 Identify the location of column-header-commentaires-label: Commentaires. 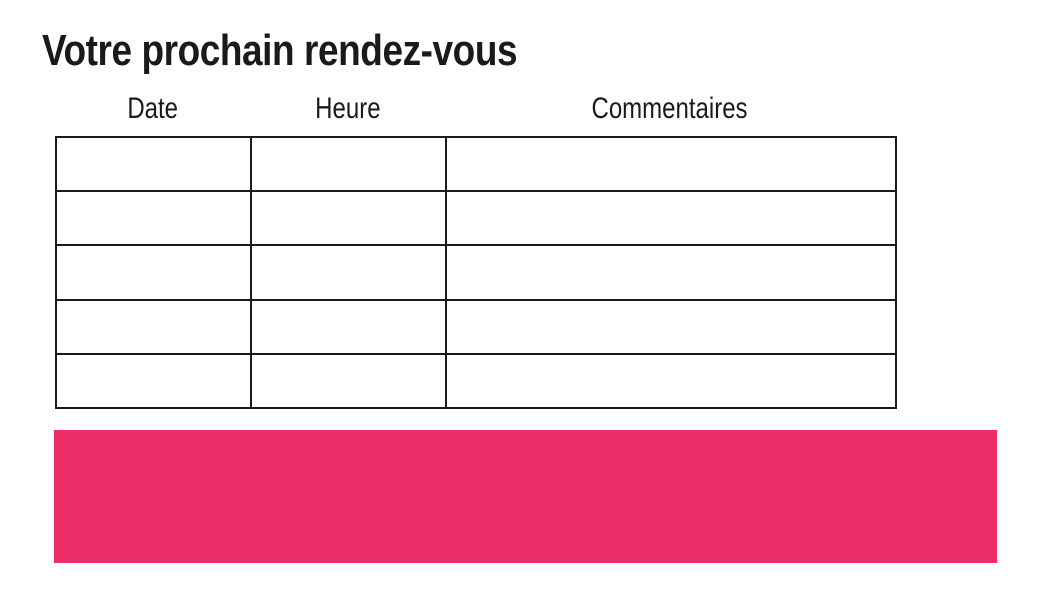
(670, 108).